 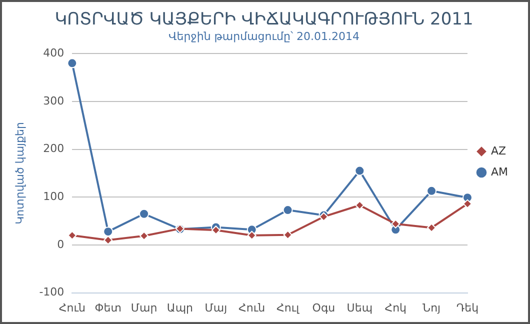 What do you see at coordinates (324, 307) in the screenshot?
I see `x-tick-label: Օգս` at bounding box center [324, 307].